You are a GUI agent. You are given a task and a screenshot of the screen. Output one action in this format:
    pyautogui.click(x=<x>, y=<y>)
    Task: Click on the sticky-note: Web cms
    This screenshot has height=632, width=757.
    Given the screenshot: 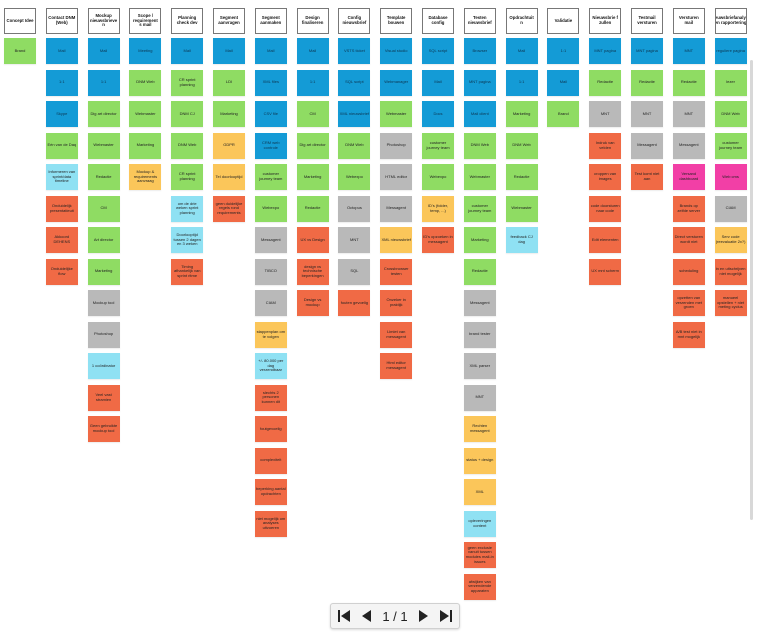 What is the action you would take?
    pyautogui.click(x=730, y=177)
    